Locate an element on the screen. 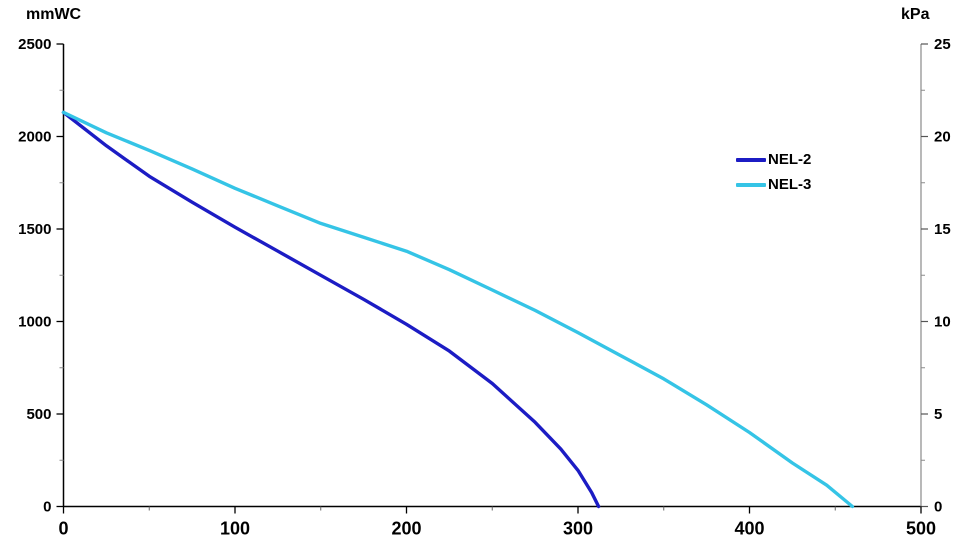 This screenshot has height=557, width=960. nel2-line-swatch is located at coordinates (751, 159).